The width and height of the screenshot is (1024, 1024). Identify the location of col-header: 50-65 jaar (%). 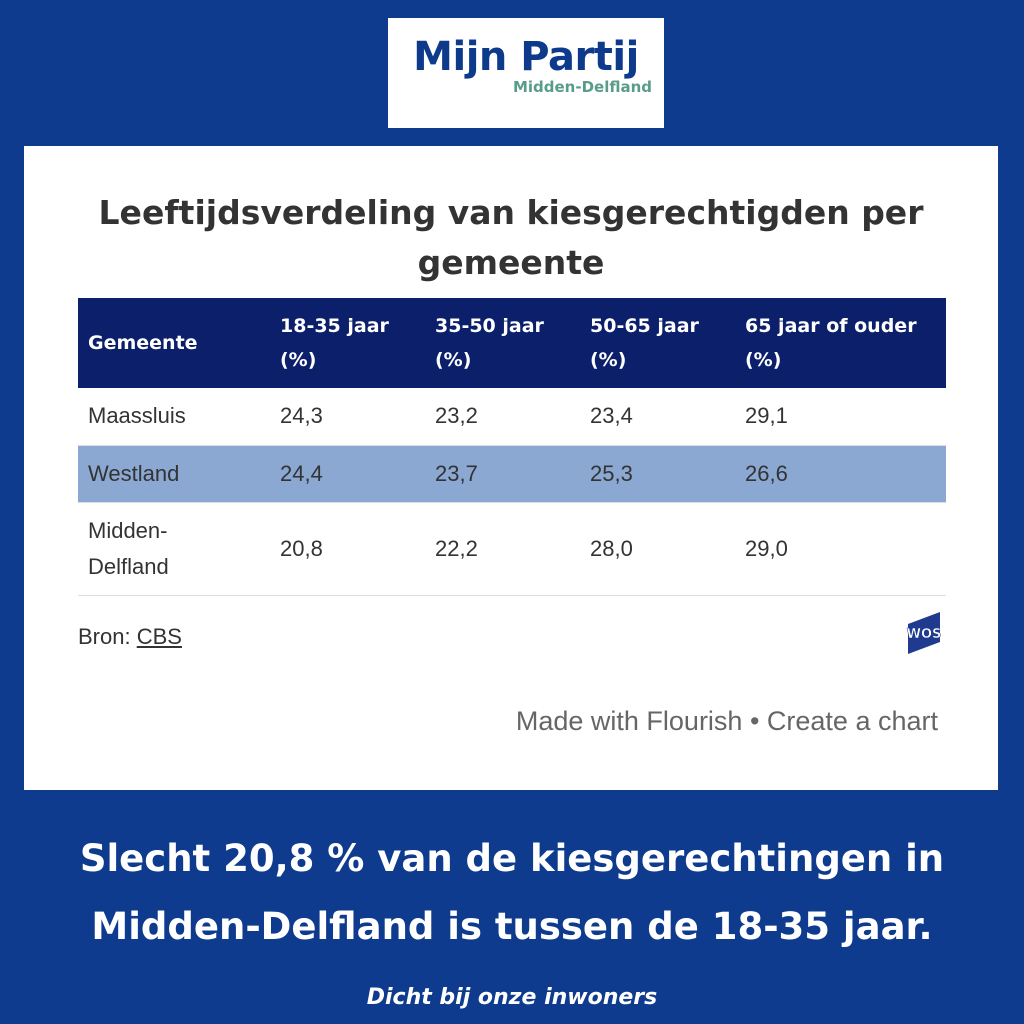
(657, 343).